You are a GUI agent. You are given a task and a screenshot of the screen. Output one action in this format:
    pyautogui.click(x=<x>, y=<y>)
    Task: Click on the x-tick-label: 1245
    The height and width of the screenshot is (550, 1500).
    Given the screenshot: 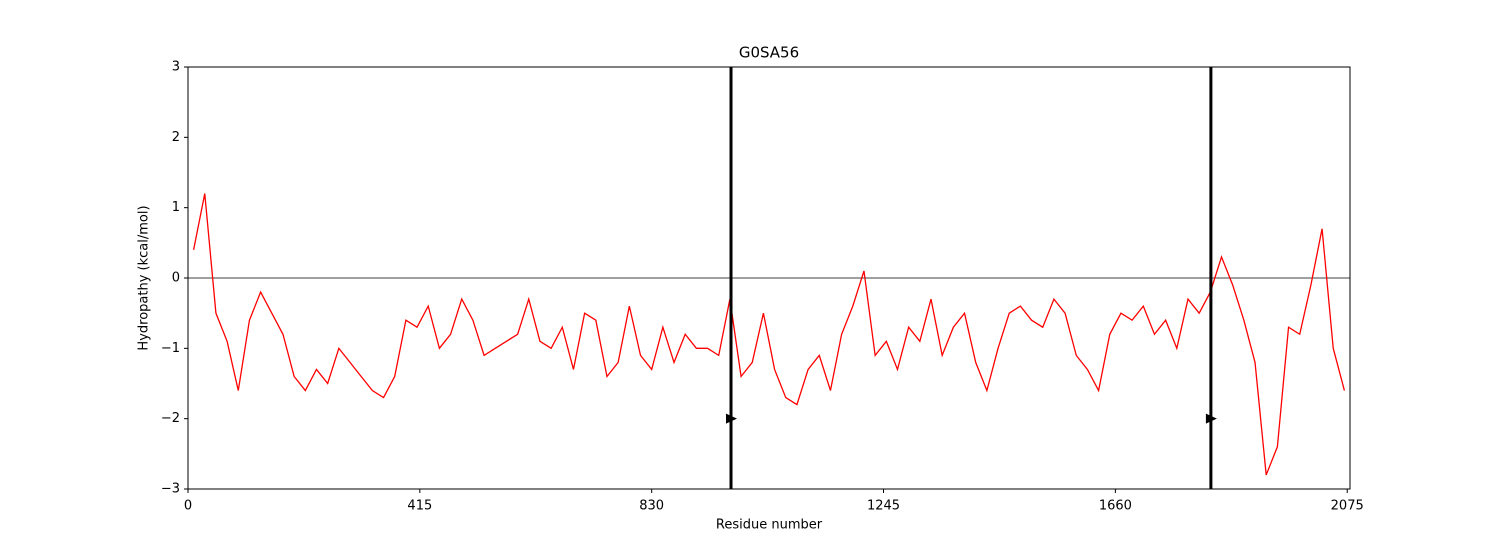 What is the action you would take?
    pyautogui.click(x=883, y=506)
    